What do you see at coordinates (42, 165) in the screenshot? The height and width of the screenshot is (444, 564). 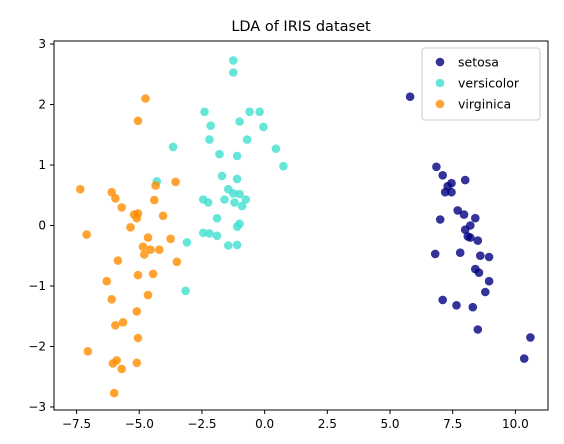 I see `y-tick-label: 1` at bounding box center [42, 165].